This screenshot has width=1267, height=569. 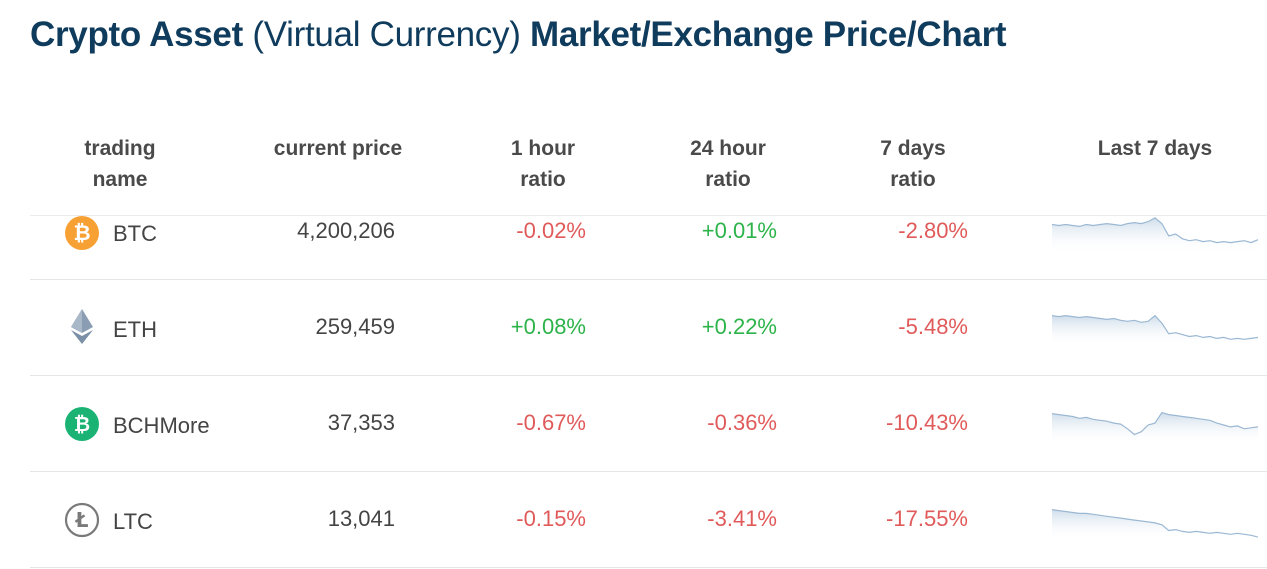 What do you see at coordinates (120, 179) in the screenshot?
I see `header-trading-name-line2: name` at bounding box center [120, 179].